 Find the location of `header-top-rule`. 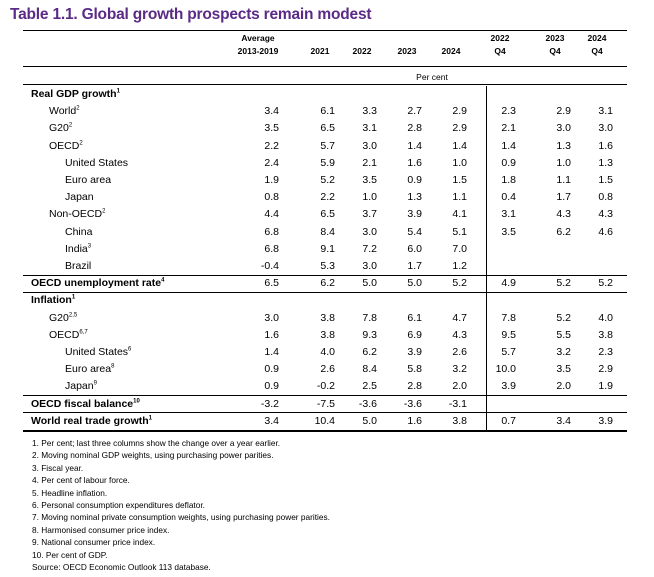

header-top-rule is located at coordinates (325, 30).